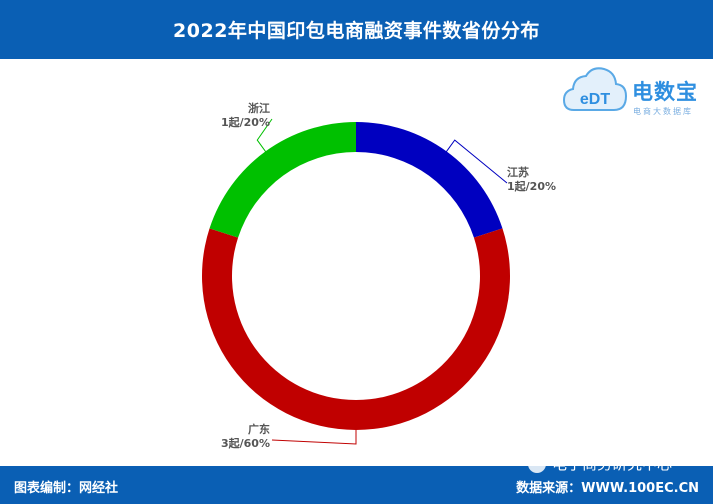 This screenshot has height=504, width=713. Describe the element at coordinates (429, 180) in the screenshot. I see `donut-slice-jiangsu` at that location.